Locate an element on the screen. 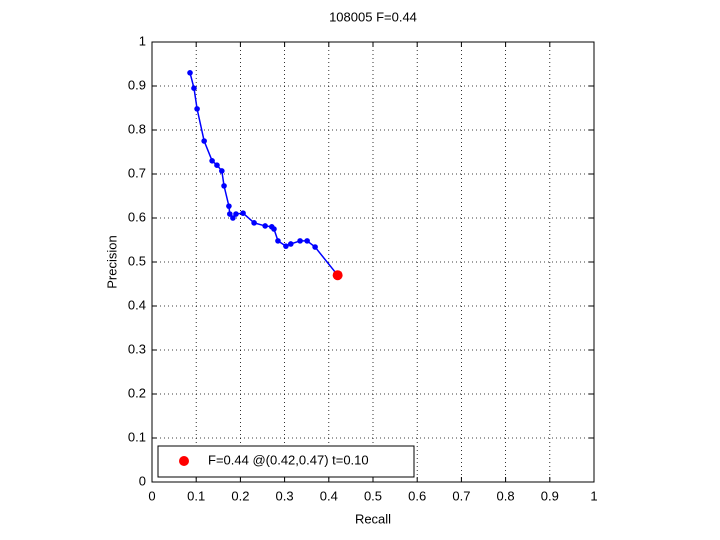 Image resolution: width=720 pixels, height=540 pixels. x-tick-label: 0.6 is located at coordinates (417, 495).